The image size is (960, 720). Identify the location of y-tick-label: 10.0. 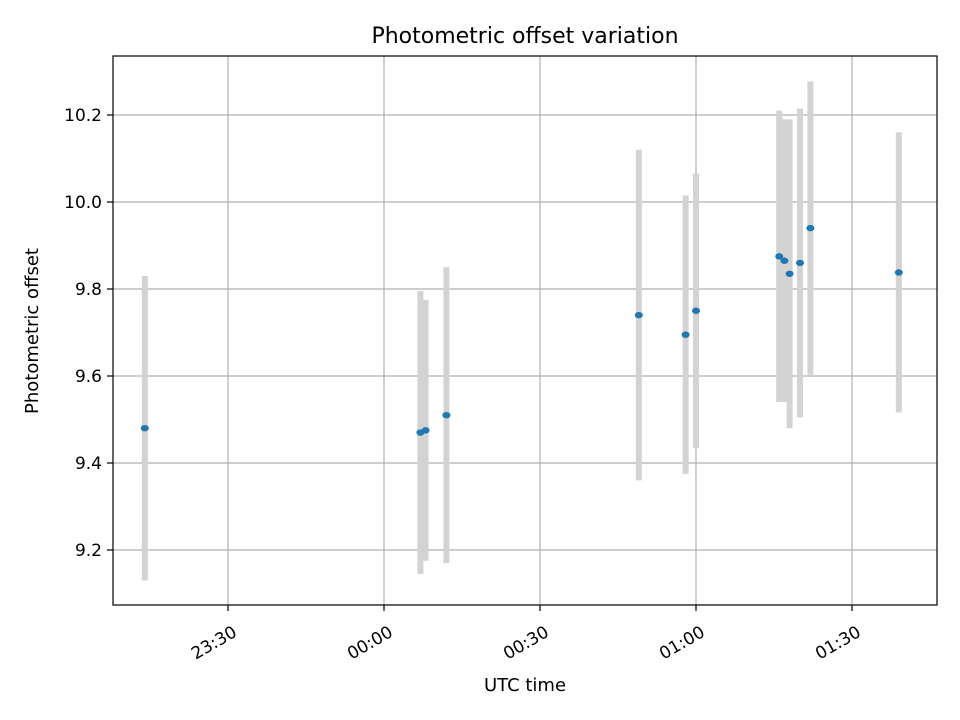
(83, 203).